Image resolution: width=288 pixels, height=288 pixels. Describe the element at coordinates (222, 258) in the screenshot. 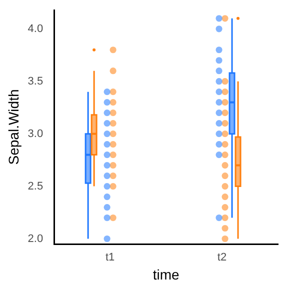

I see `x-tick-label: t2` at that location.